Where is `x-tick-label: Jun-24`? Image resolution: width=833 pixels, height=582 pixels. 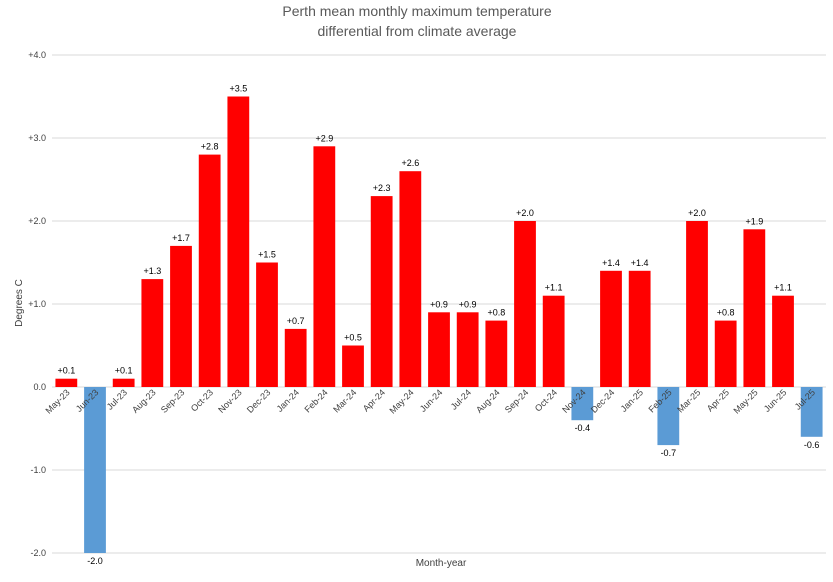
x-tick-label: Jun-24 is located at coordinates (431, 400).